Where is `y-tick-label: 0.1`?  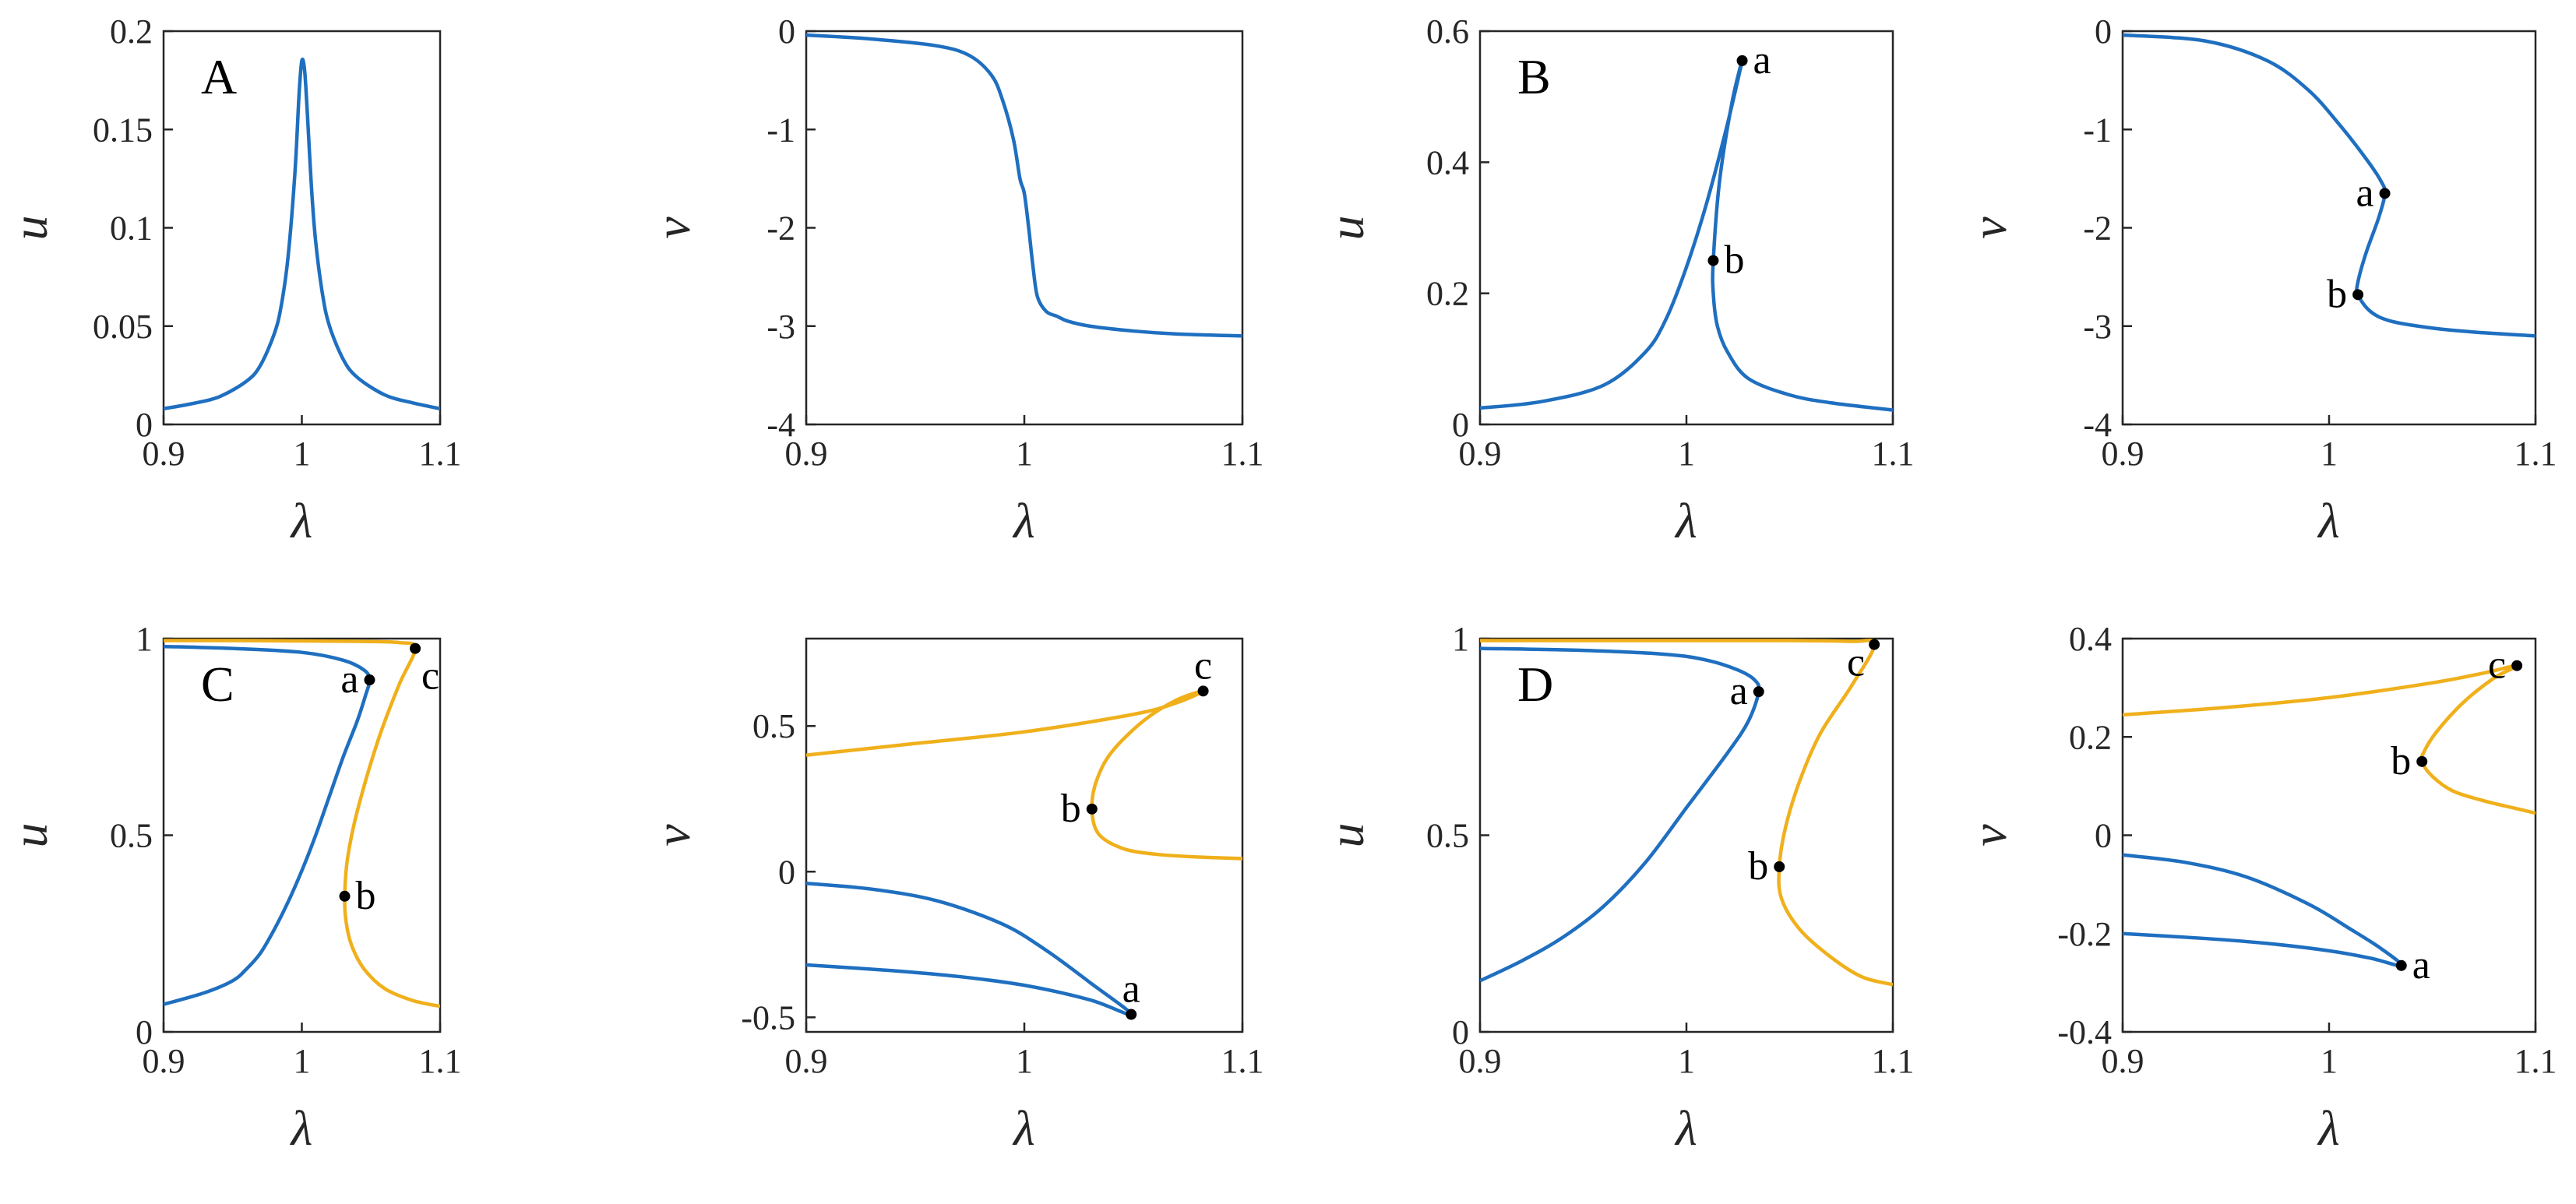
y-tick-label: 0.1 is located at coordinates (131, 229).